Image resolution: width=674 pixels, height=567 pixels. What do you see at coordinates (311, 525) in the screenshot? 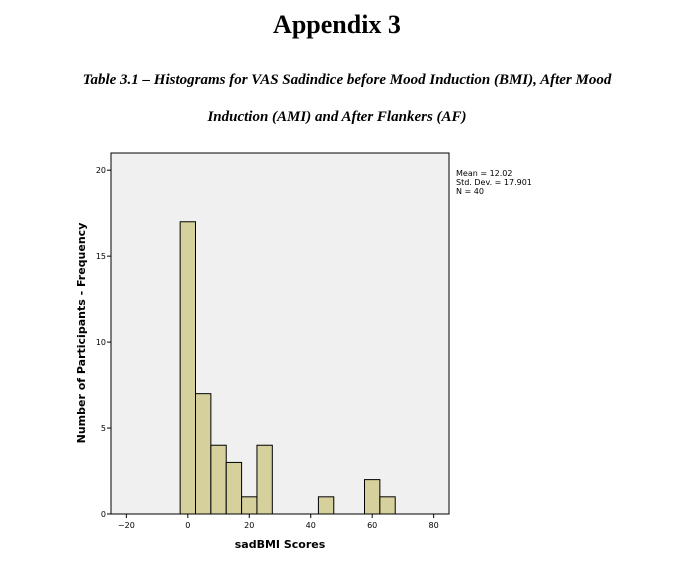
I see `x-tick-label: 40` at bounding box center [311, 525].